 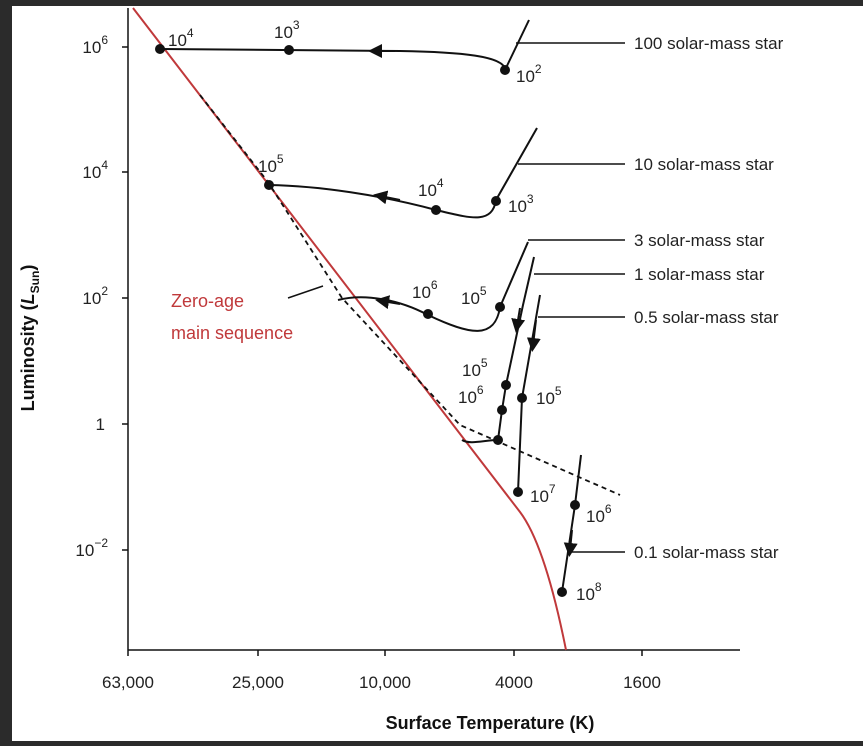 What do you see at coordinates (704, 164) in the screenshot?
I see `track-label-10-solar-mass: 10 solar-mass star` at bounding box center [704, 164].